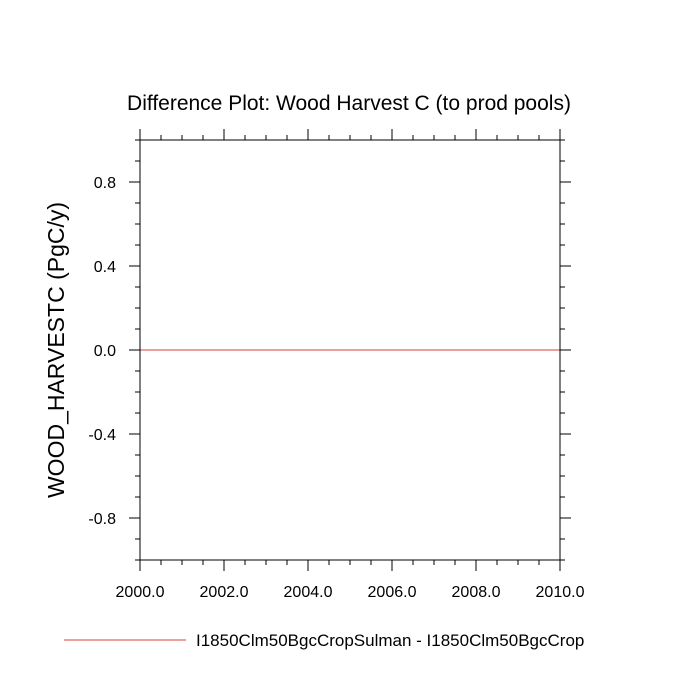 This screenshot has height=700, width=700. Describe the element at coordinates (105, 351) in the screenshot. I see `y-tick-label: 0.0` at that location.